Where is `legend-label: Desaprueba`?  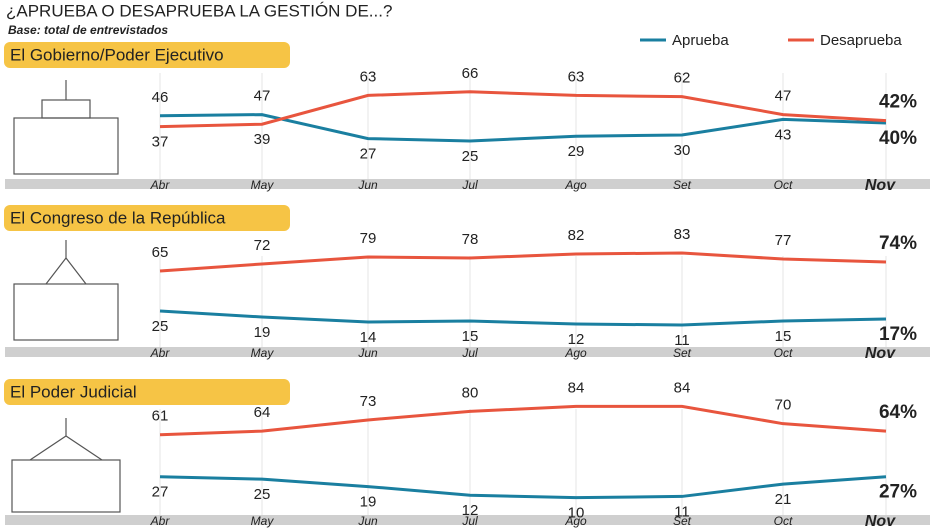
legend-label: Desaprueba is located at coordinates (861, 40).